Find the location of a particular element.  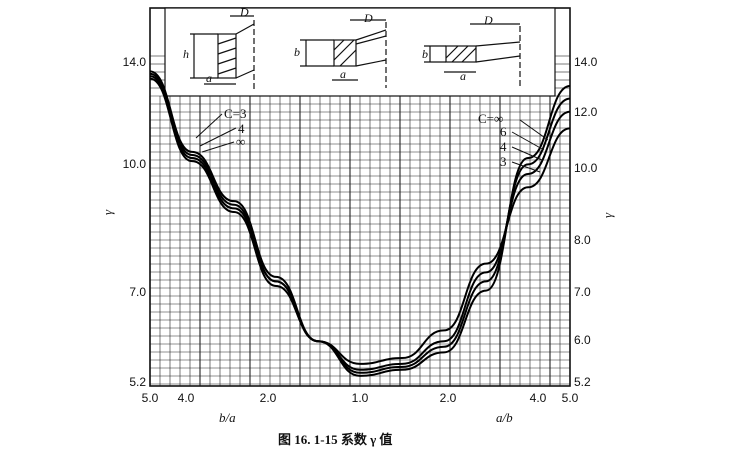

y-tick-label-right: 7.0 is located at coordinates (582, 292).